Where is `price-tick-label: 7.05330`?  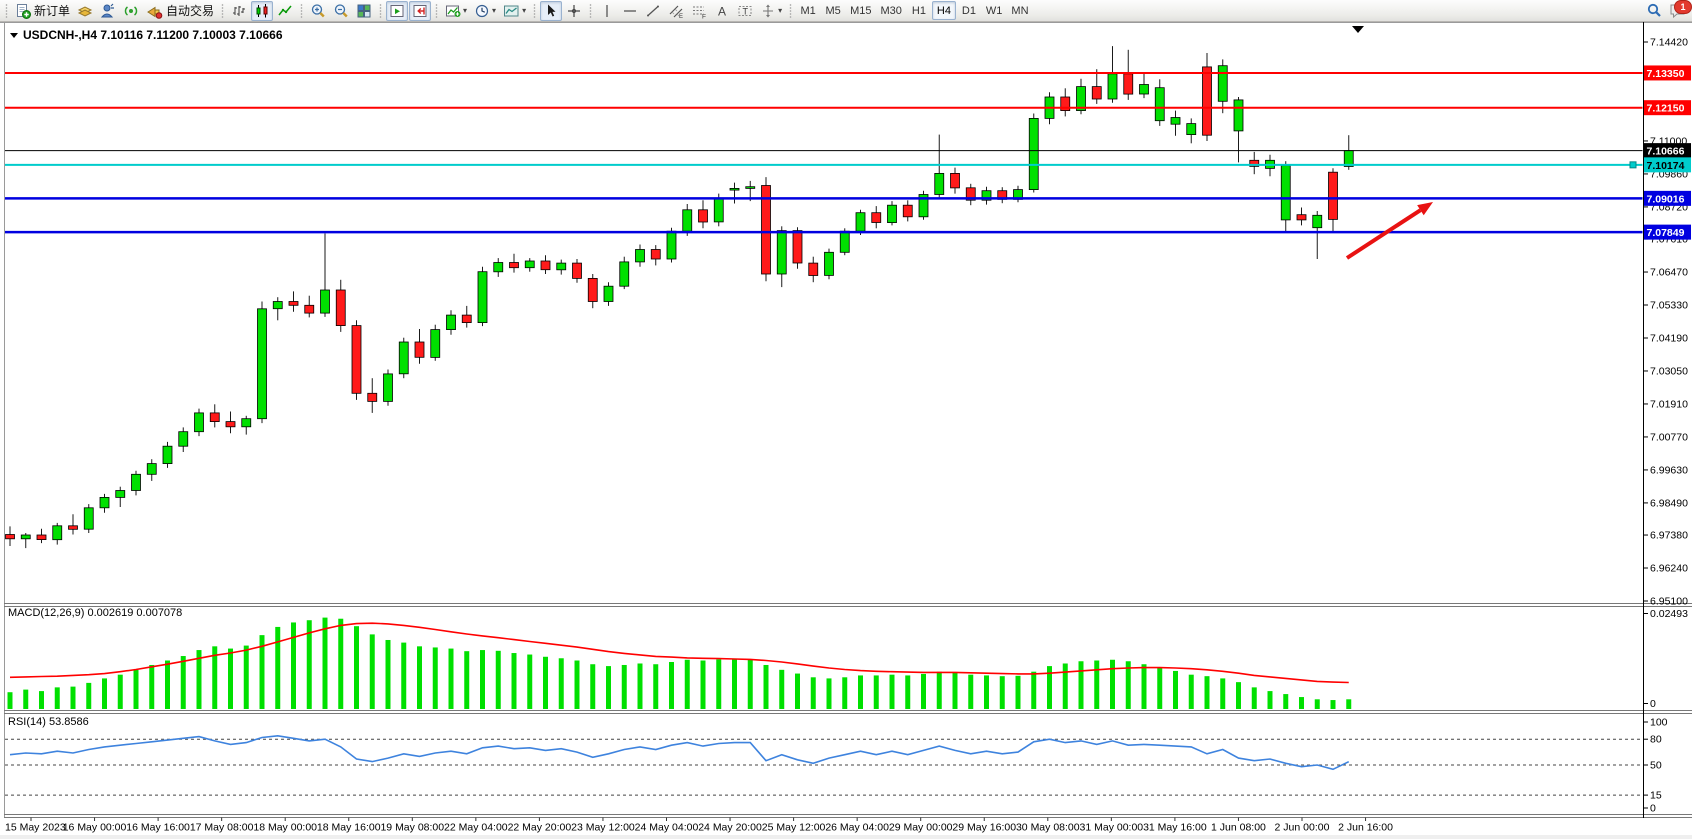
price-tick-label: 7.05330 is located at coordinates (1669, 306).